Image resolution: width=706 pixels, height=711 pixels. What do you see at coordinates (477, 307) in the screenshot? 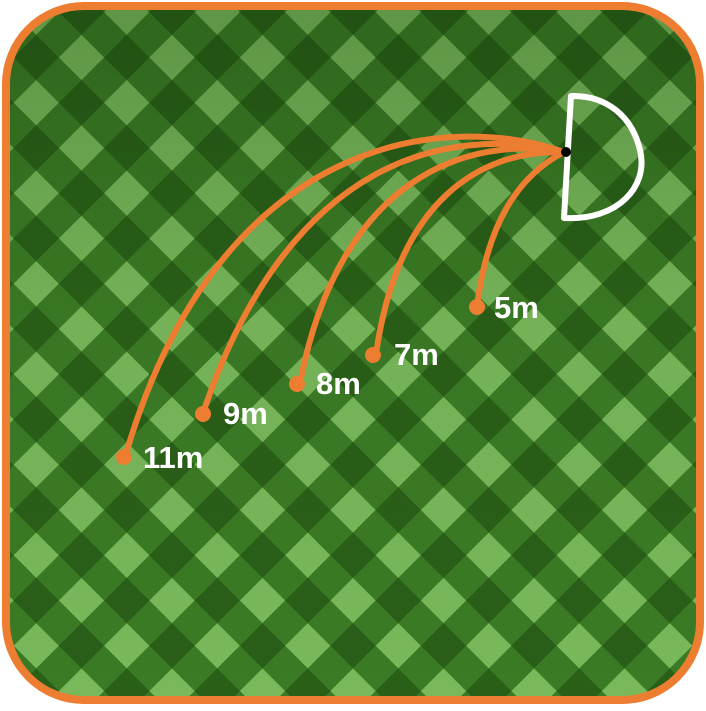
I see `marker-5m` at bounding box center [477, 307].